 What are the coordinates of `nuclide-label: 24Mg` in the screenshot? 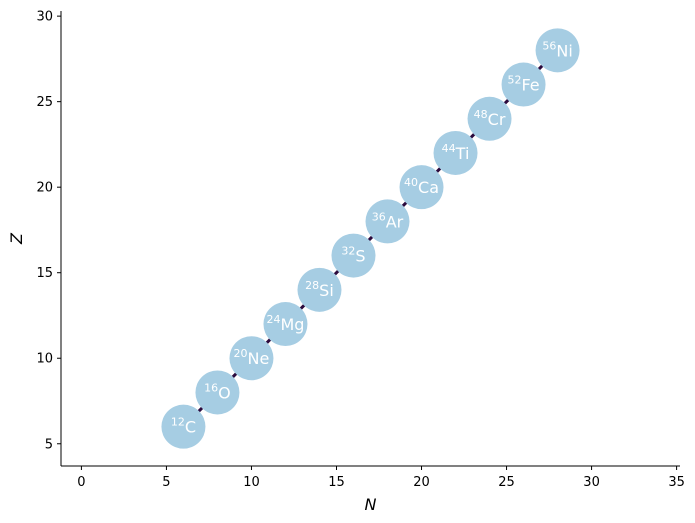 It's located at (285, 323).